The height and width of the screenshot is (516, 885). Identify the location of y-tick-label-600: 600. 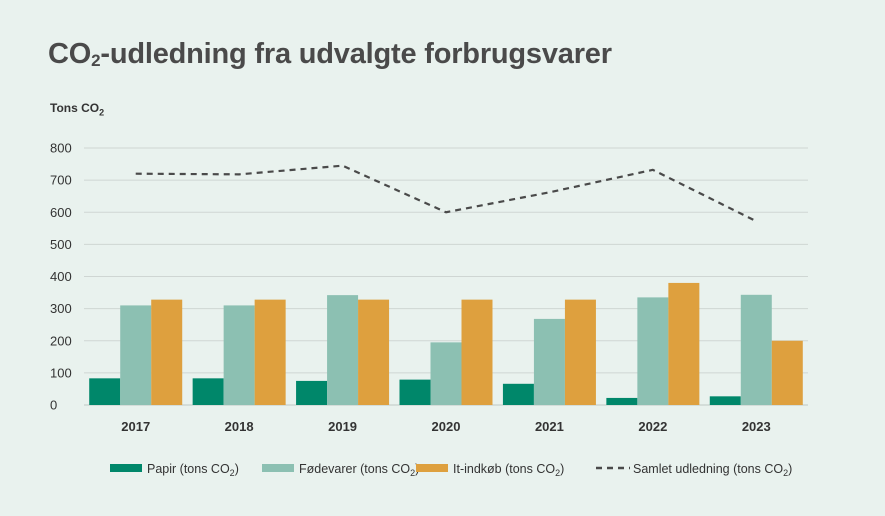
(61, 212).